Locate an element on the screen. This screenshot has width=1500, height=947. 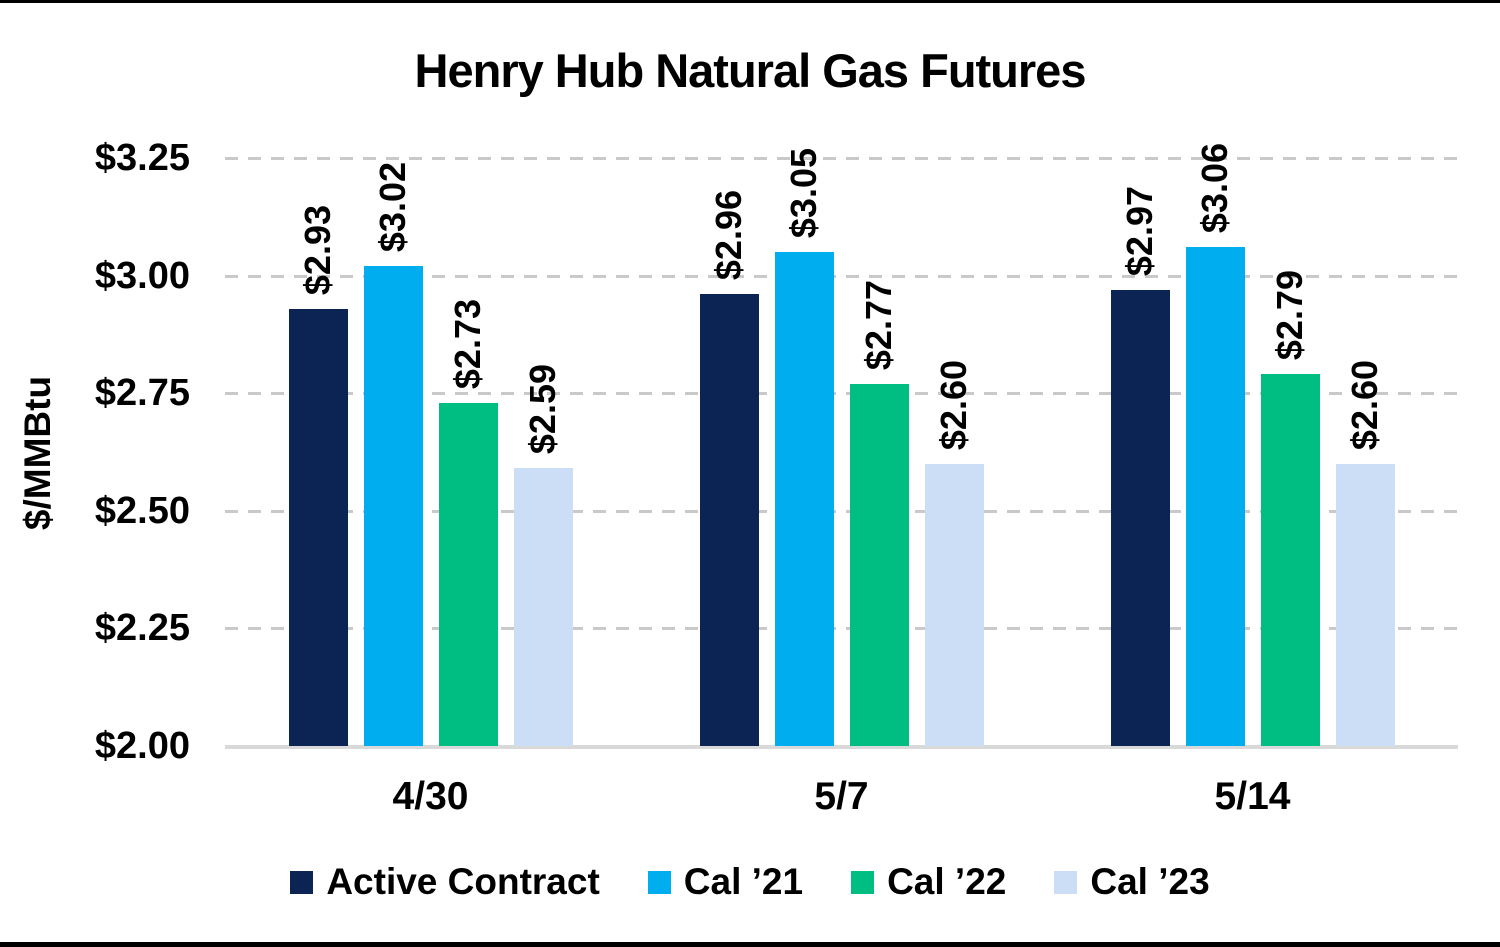
legend-item: Cal ’23 is located at coordinates (1132, 882).